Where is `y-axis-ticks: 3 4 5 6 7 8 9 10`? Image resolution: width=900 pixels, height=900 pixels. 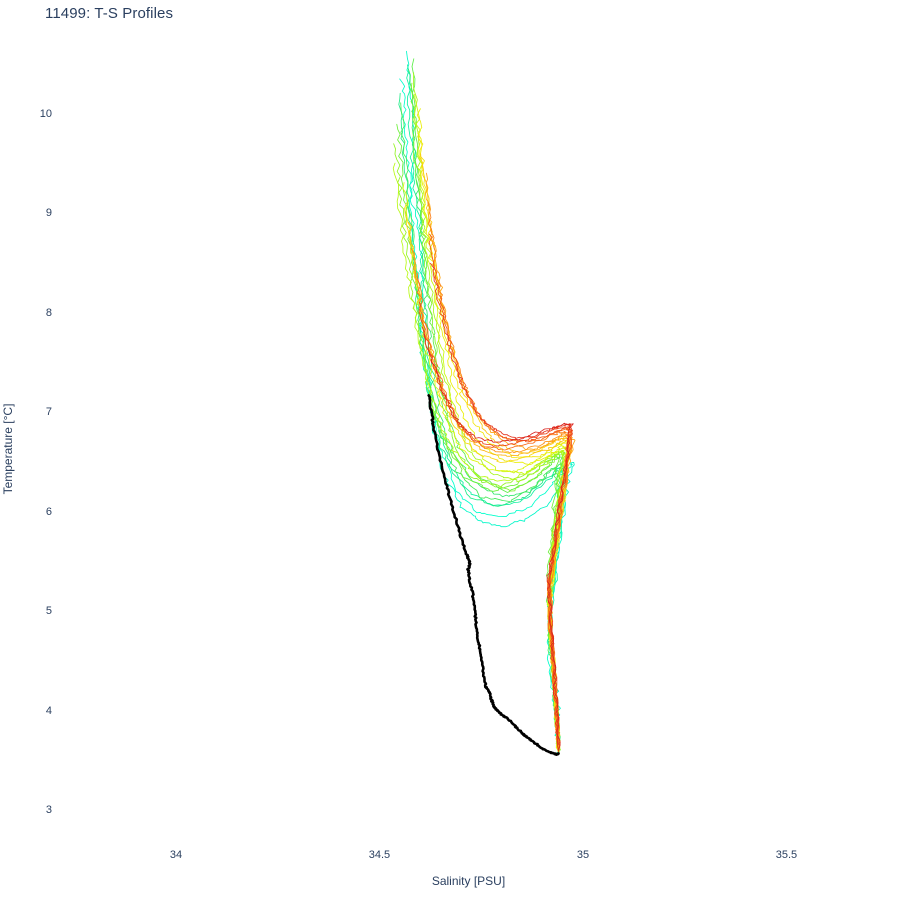 y-axis-ticks: 3 4 5 6 7 8 9 10 is located at coordinates (26, 450).